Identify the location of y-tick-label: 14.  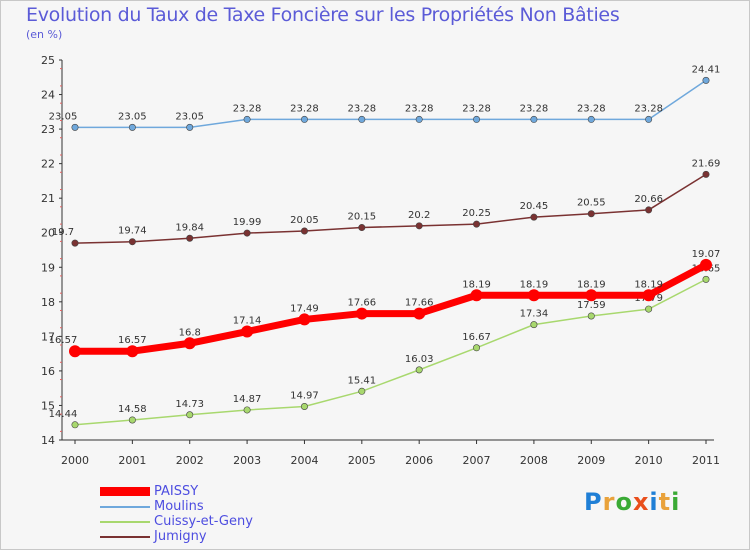
(48, 440).